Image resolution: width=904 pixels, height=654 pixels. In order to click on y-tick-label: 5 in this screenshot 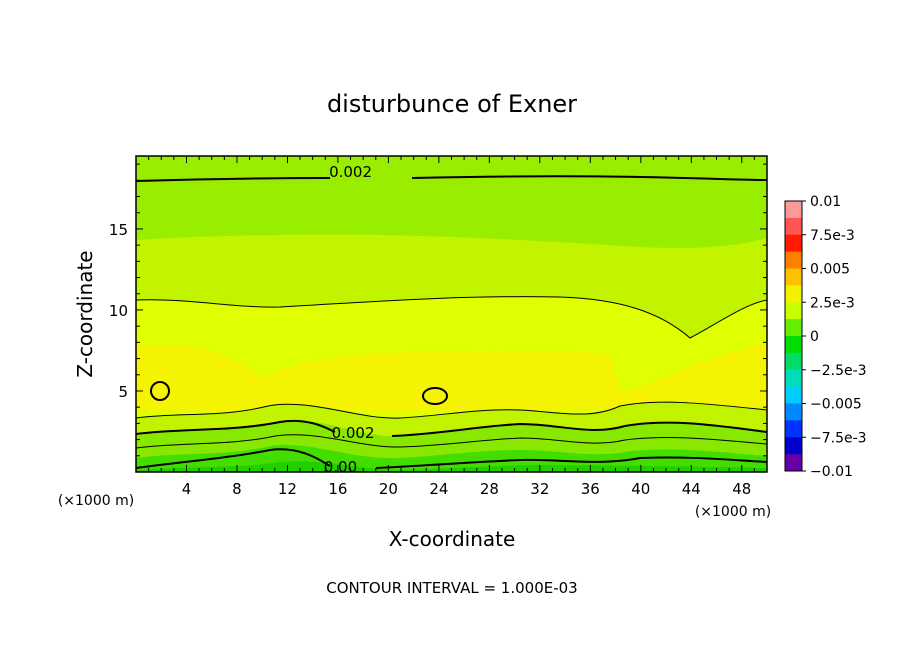, I will do `click(123, 392)`.